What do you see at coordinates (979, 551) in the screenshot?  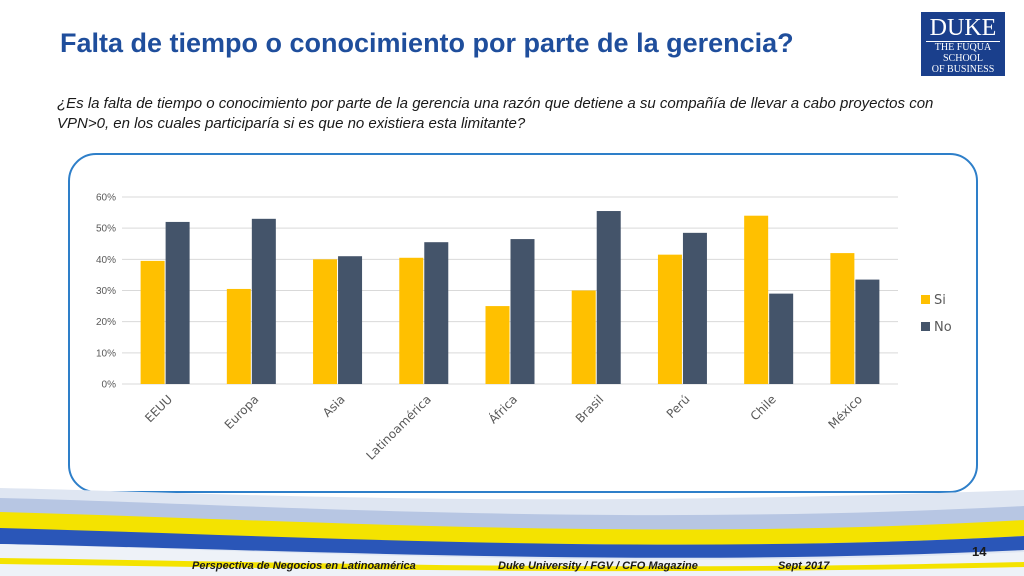 I see `page-number: 14` at bounding box center [979, 551].